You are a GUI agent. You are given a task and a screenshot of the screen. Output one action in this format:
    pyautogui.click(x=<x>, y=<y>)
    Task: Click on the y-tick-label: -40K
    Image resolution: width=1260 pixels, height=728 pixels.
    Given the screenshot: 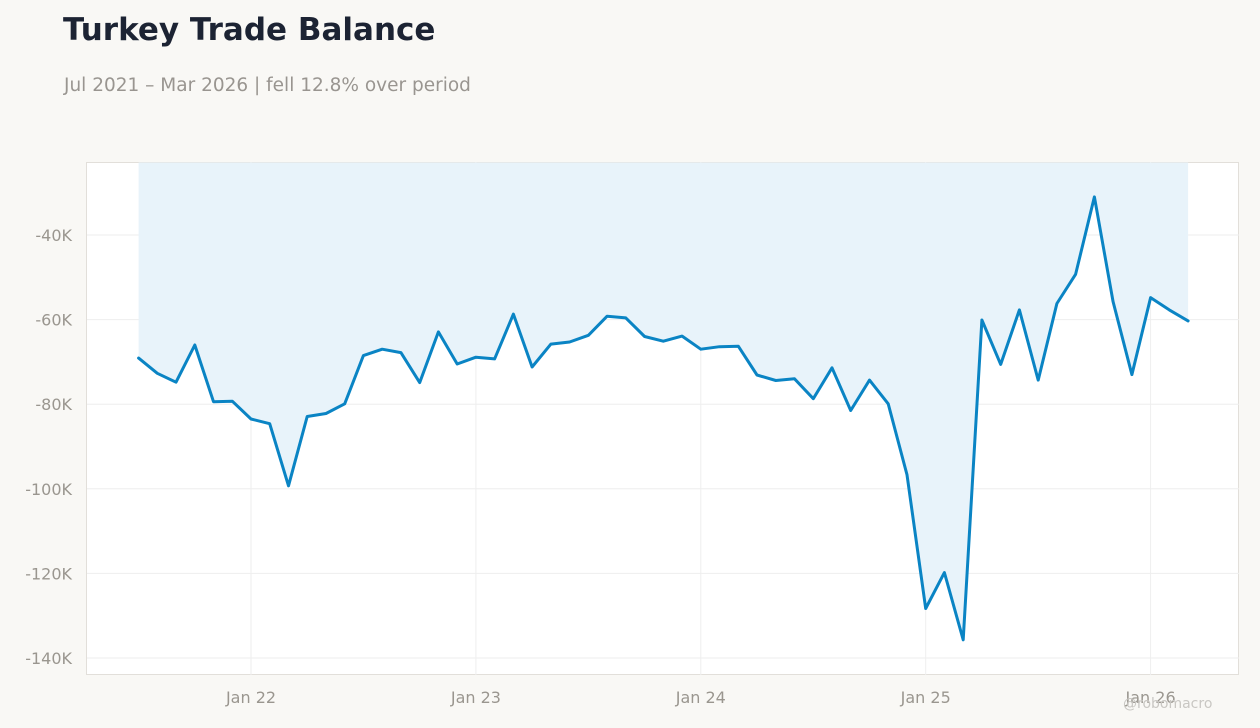 What is the action you would take?
    pyautogui.click(x=53, y=235)
    